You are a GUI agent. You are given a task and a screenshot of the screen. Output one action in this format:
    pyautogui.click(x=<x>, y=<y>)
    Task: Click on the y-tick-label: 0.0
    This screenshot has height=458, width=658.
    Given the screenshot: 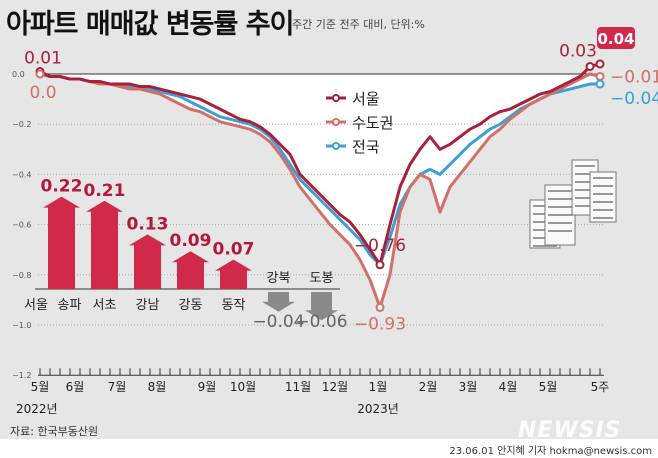 What is the action you would take?
    pyautogui.click(x=18, y=74)
    